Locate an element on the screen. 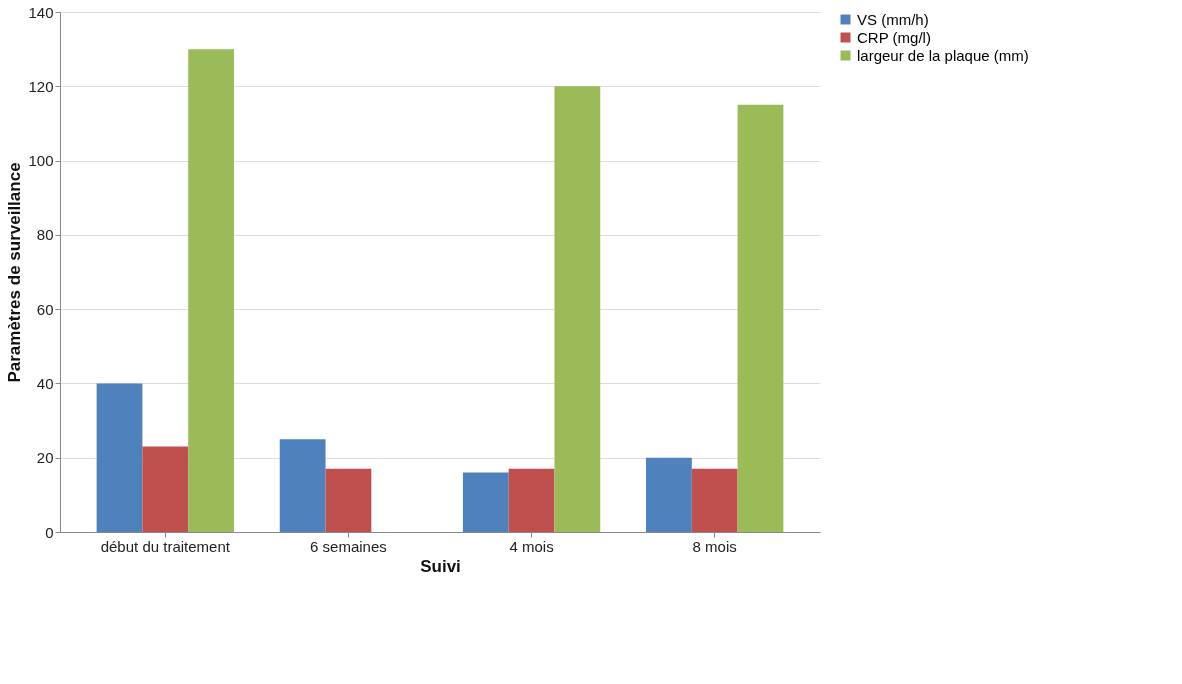 This screenshot has height=684, width=1182. x-tick-label: début du traitement is located at coordinates (165, 546).